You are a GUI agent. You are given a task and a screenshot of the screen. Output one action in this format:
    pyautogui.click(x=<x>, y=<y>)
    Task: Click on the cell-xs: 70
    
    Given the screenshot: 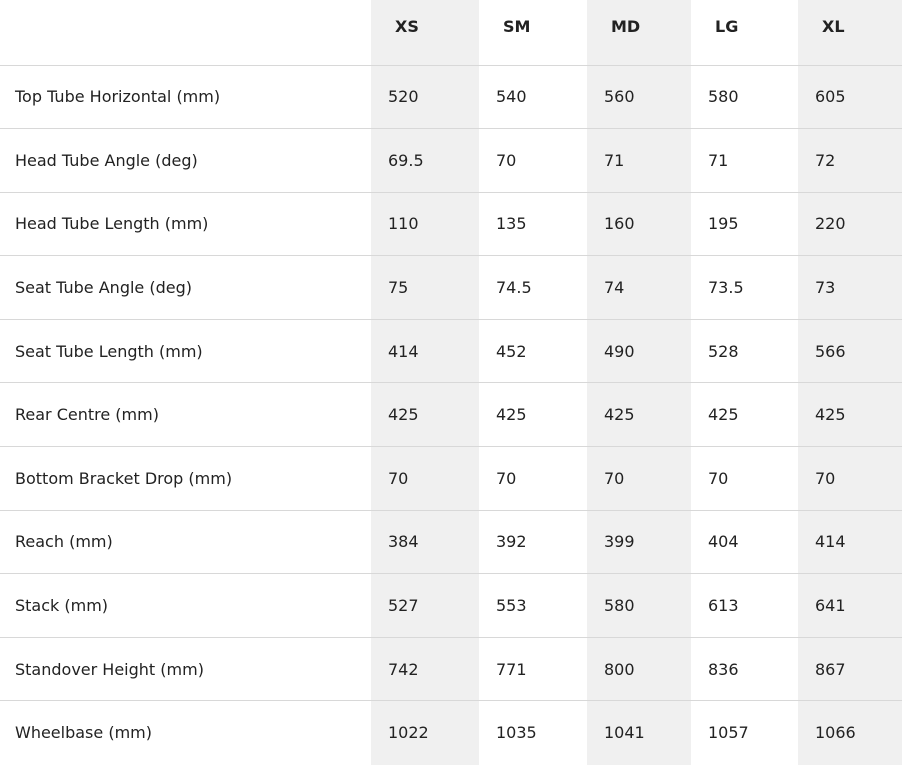 What is the action you would take?
    pyautogui.click(x=425, y=478)
    